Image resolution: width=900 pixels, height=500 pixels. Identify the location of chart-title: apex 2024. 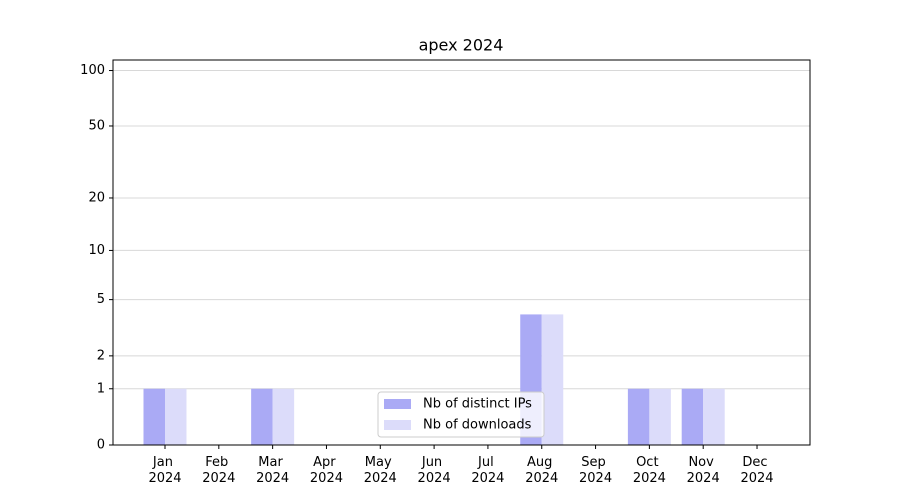
(461, 45).